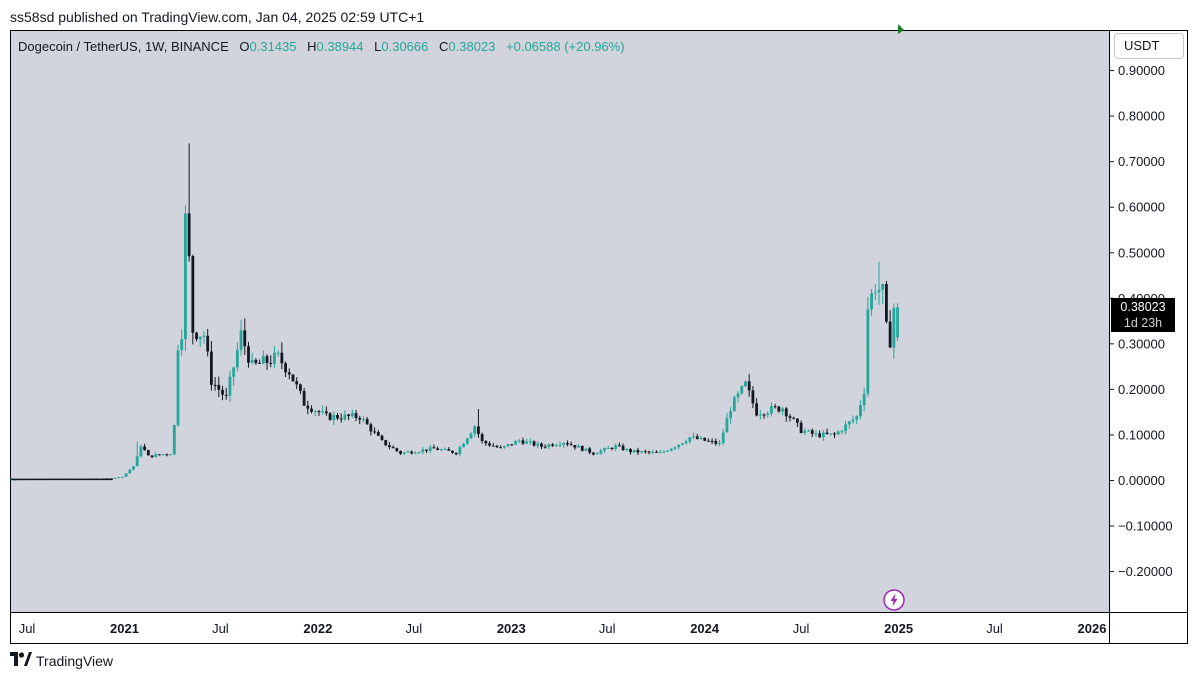 This screenshot has height=679, width=1200. Describe the element at coordinates (472, 46) in the screenshot. I see `legend-close: 0.38023` at that location.